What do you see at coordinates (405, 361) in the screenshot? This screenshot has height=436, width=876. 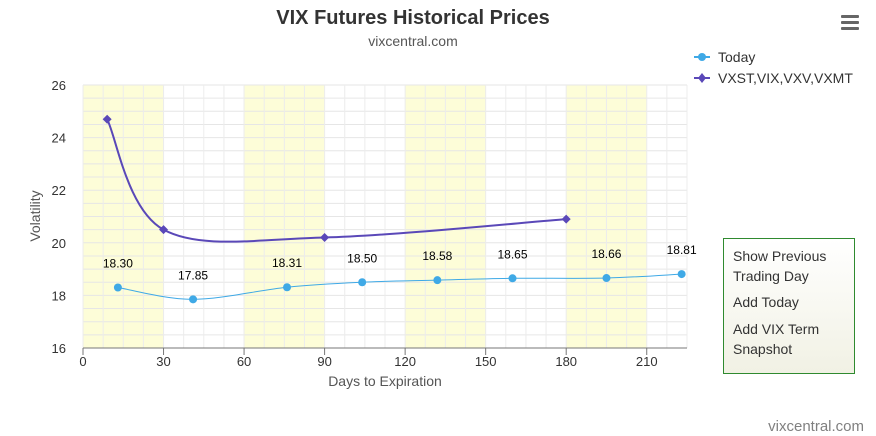 I see `x-tick-label: 120` at bounding box center [405, 361].